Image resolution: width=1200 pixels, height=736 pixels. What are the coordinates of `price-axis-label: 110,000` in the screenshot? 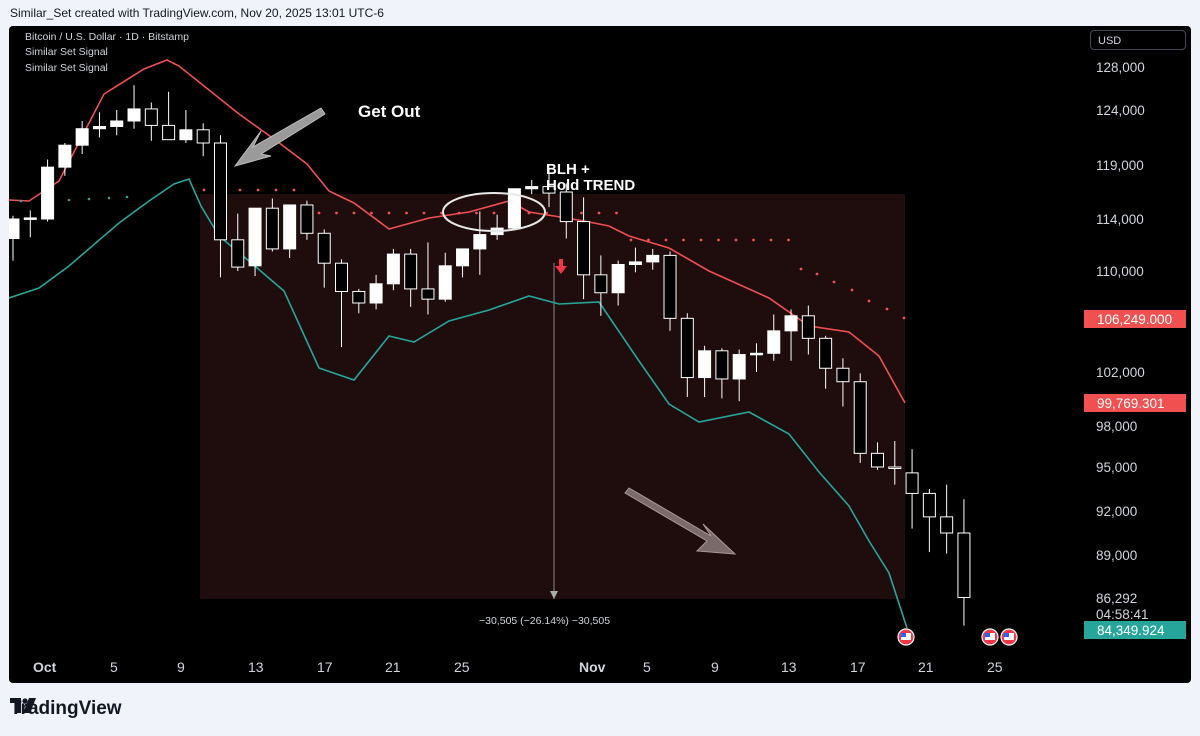 It's located at (1120, 271).